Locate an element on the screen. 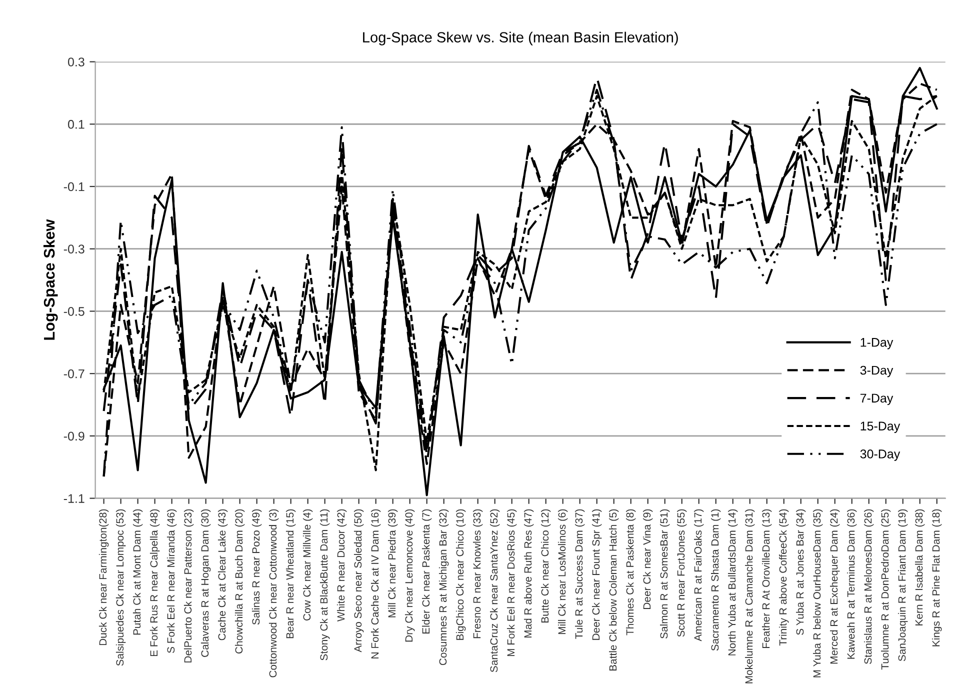  x-tick-label: Battle Ck below Coleman Hatch (5) is located at coordinates (613, 590).